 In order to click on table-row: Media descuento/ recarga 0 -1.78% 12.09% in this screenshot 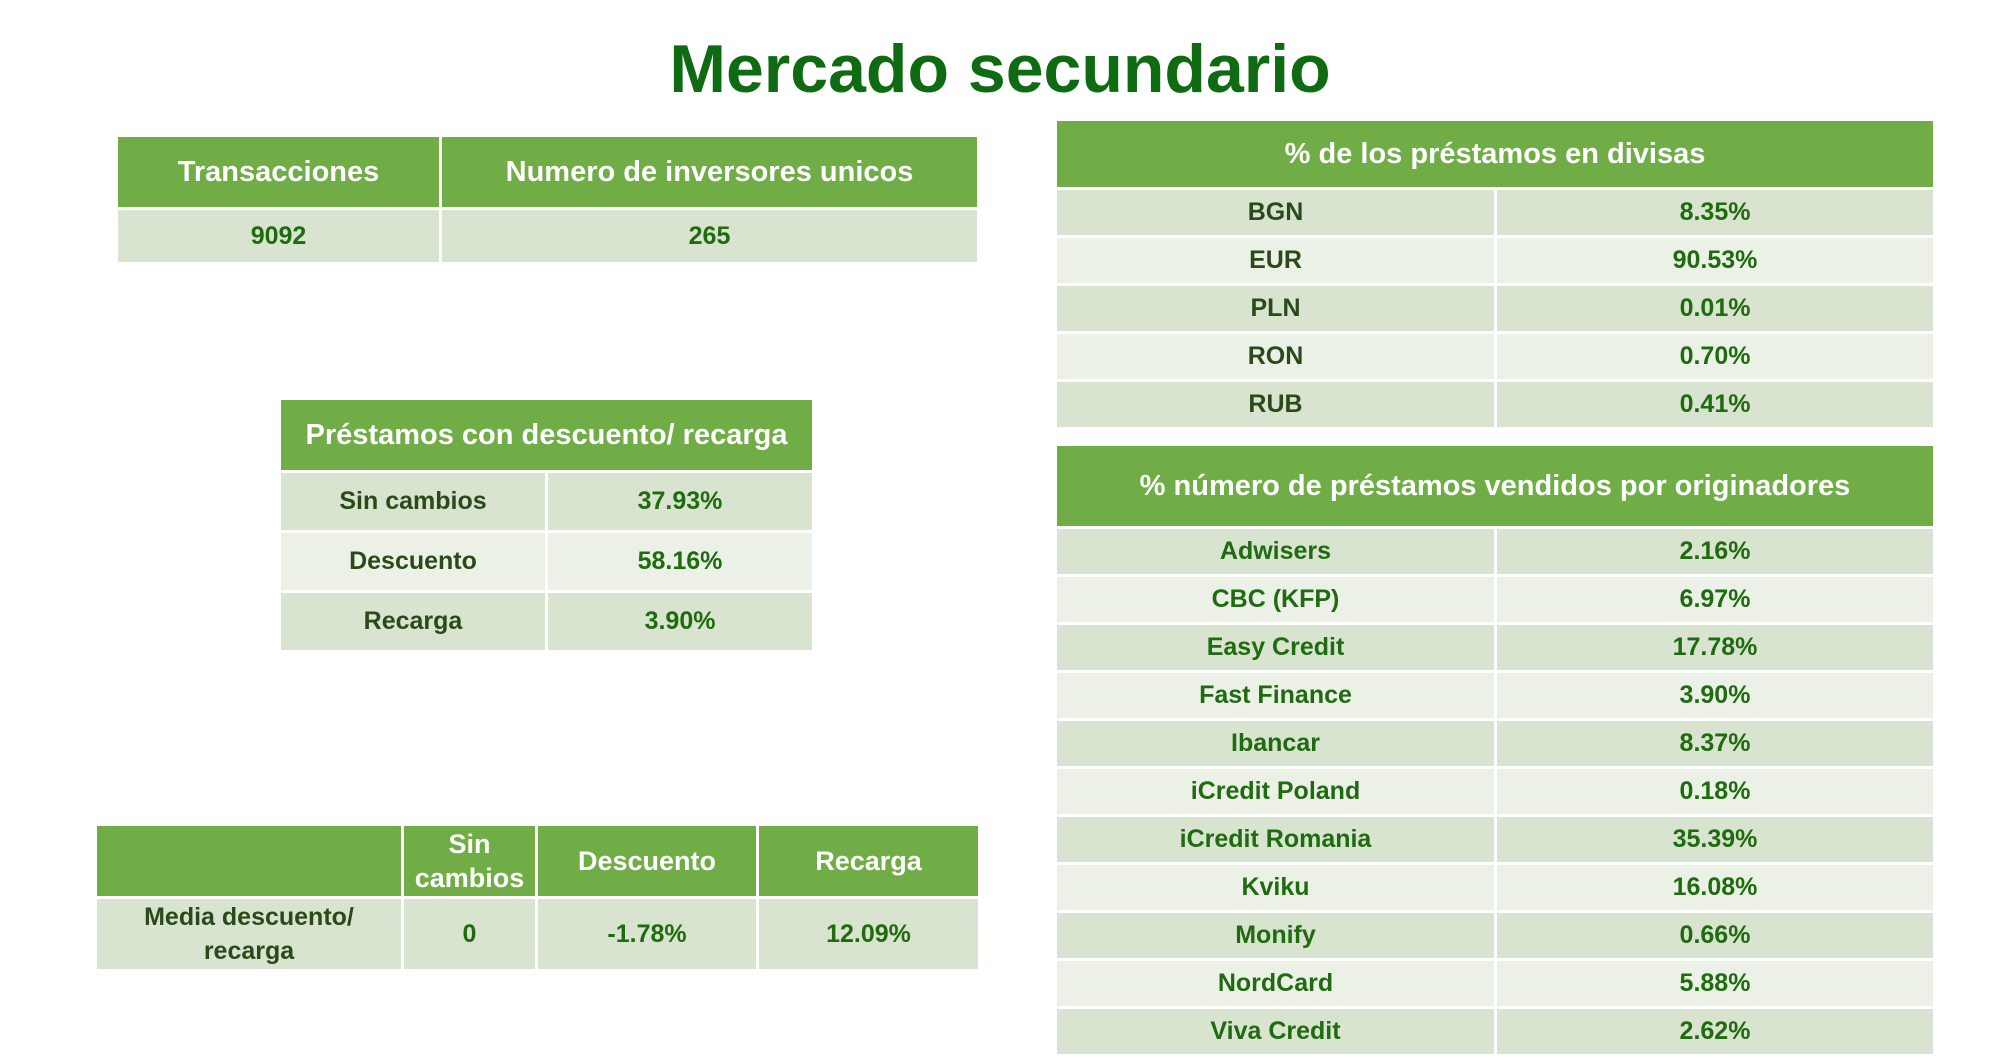, I will do `click(537, 934)`.